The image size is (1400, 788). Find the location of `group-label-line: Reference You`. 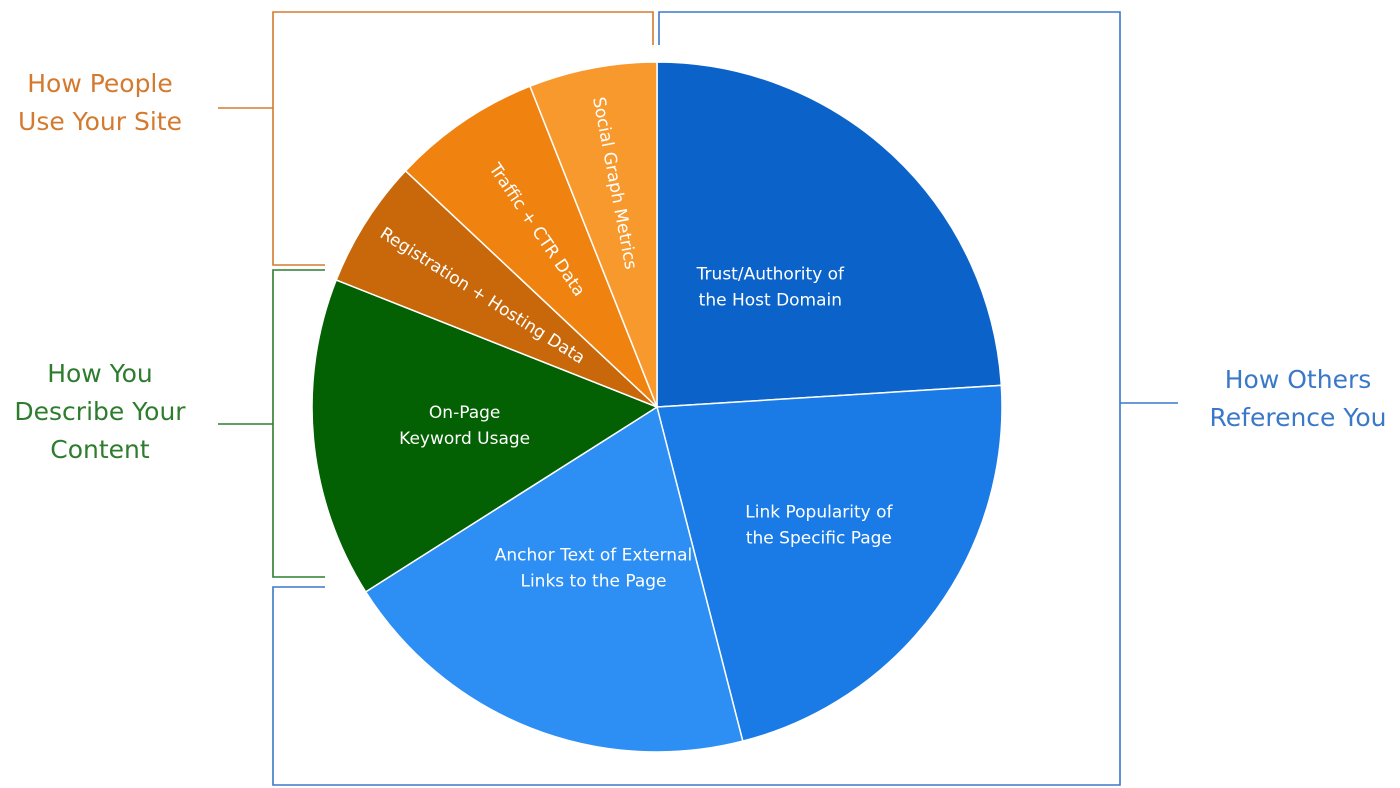

group-label-line: Reference You is located at coordinates (1298, 417).